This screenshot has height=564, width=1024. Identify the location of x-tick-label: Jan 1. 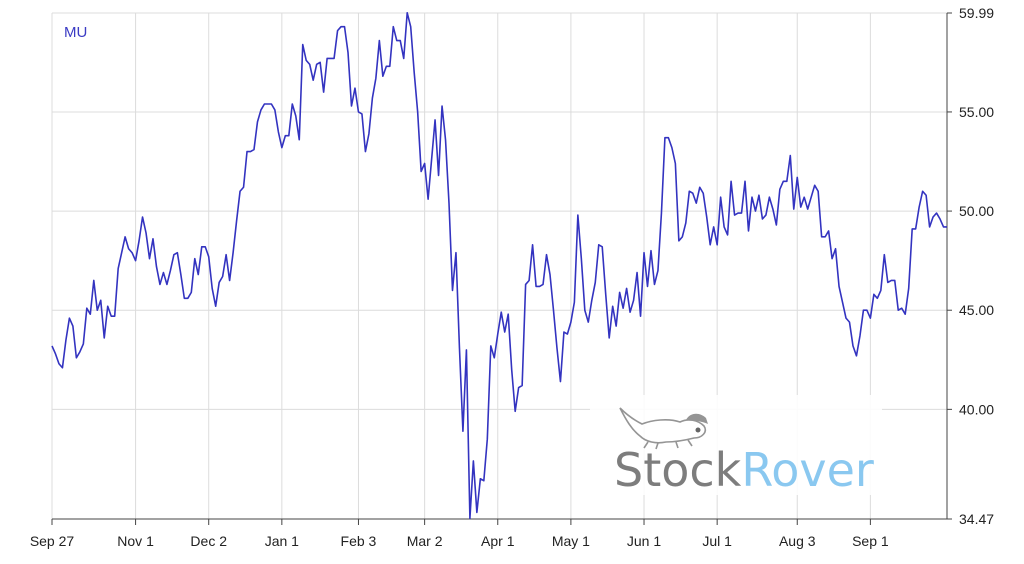
(282, 541).